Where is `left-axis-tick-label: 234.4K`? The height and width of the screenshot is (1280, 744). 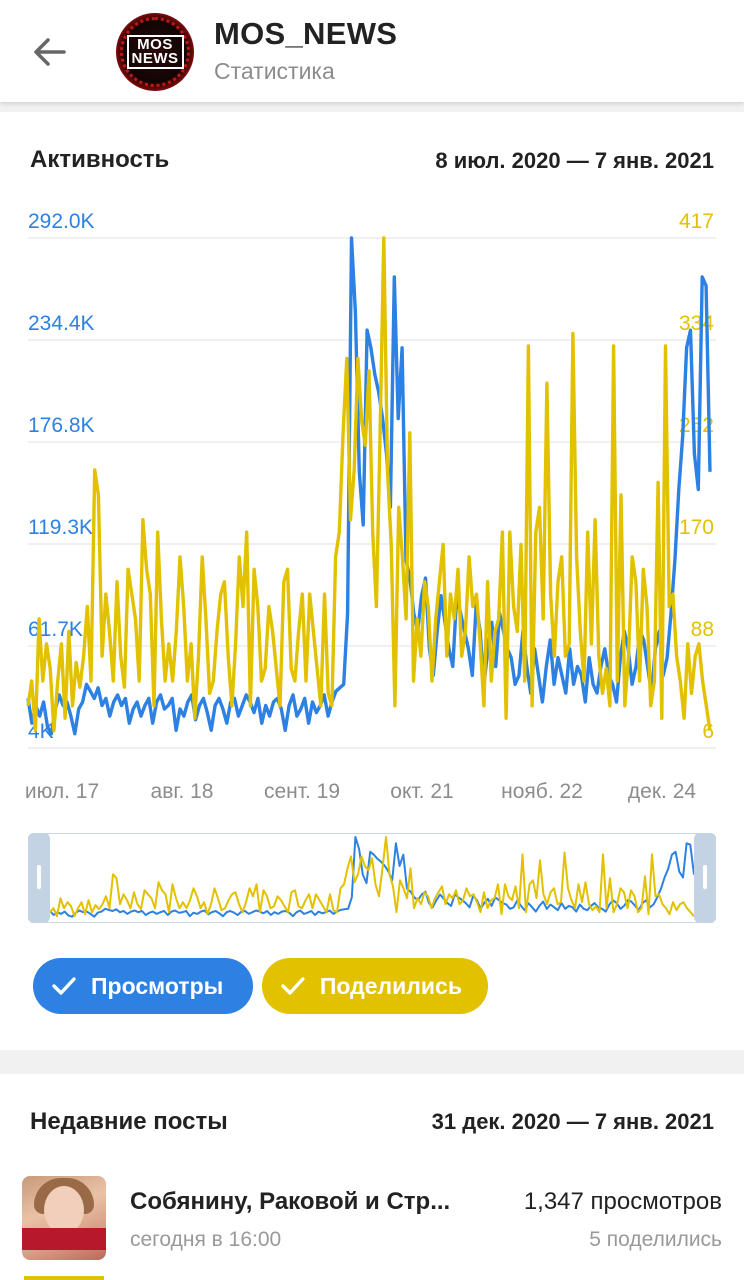
left-axis-tick-label: 234.4K is located at coordinates (61, 323).